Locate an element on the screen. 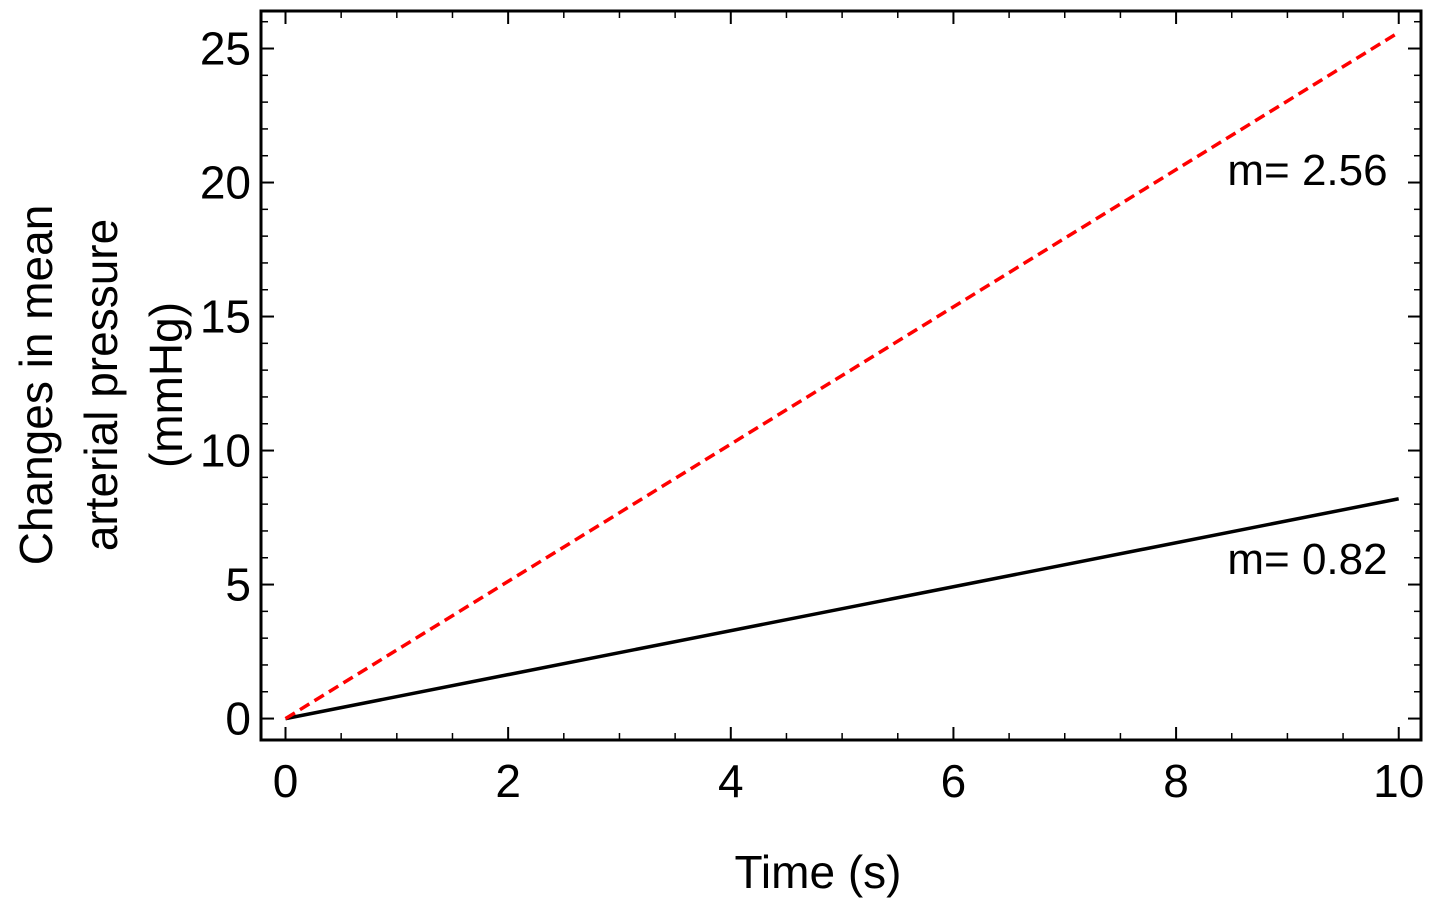 The height and width of the screenshot is (908, 1437). y-axis-title: Changes in mean arterial pressure (mmHg) is located at coordinates (101, 385).